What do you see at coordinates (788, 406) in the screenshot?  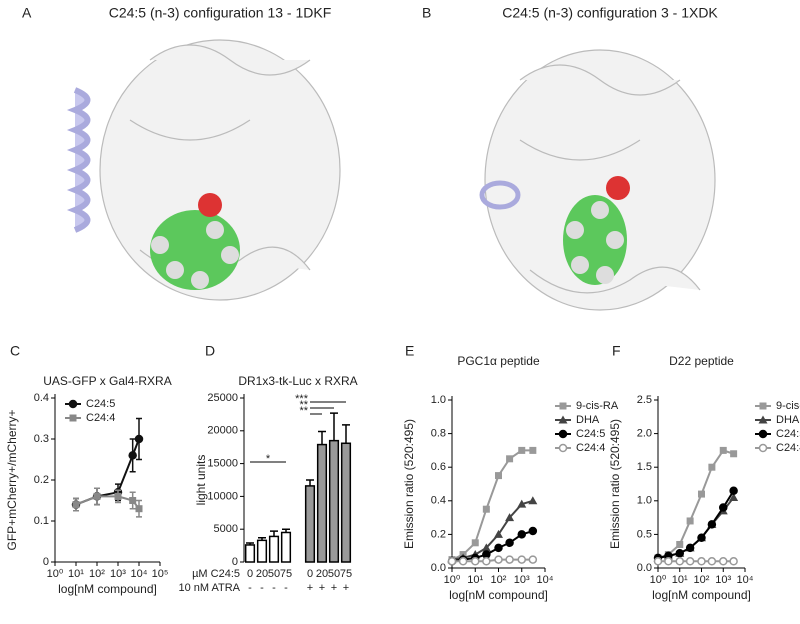 I see `legend-label: 9-cis-RA` at bounding box center [788, 406].